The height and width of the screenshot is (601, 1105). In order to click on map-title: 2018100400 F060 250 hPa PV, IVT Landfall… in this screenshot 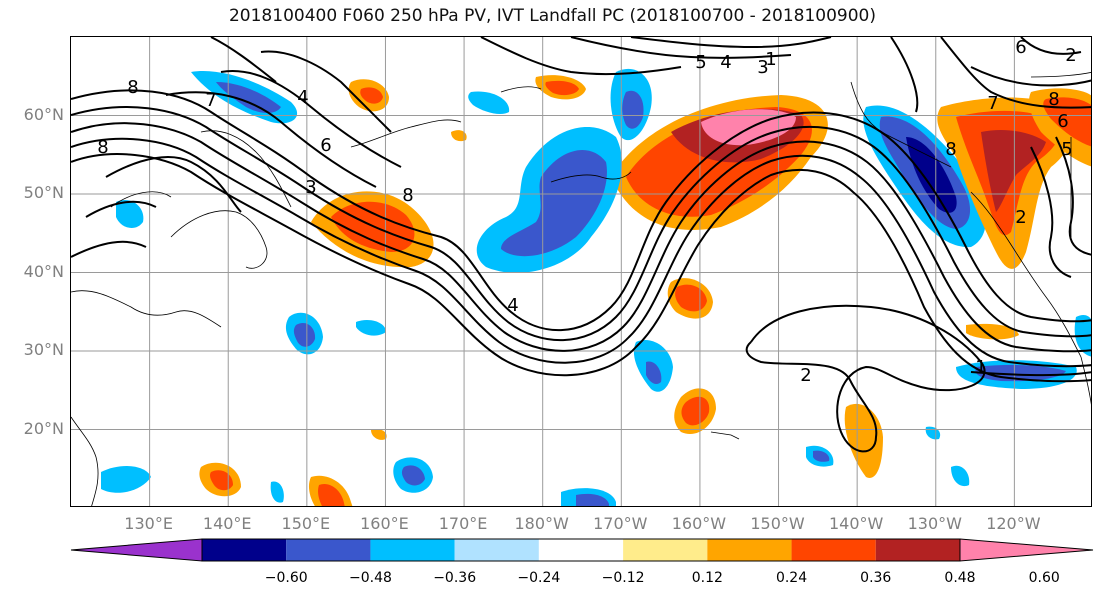, I will do `click(552, 16)`.